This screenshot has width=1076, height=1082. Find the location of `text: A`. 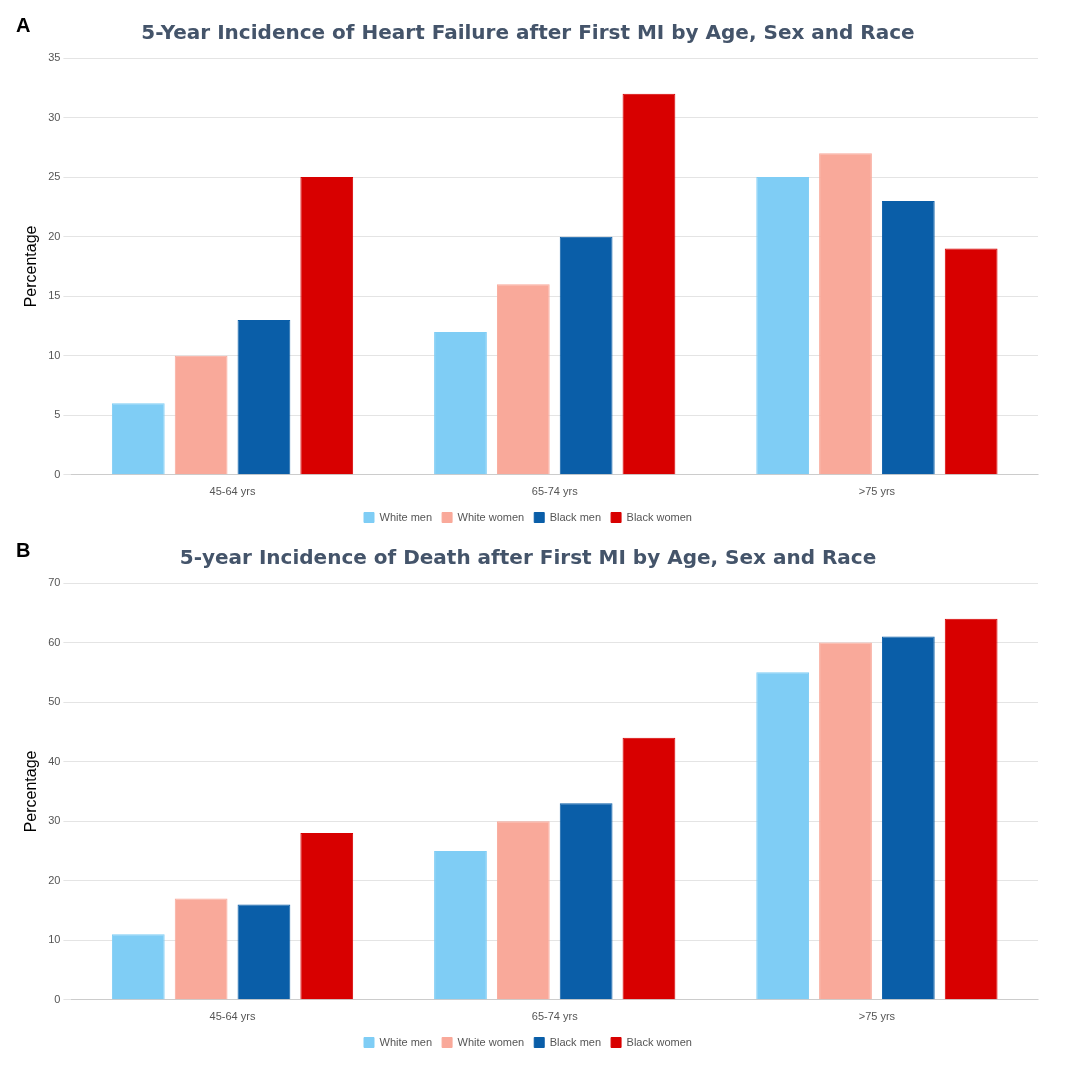

text: A is located at coordinates (23, 24).